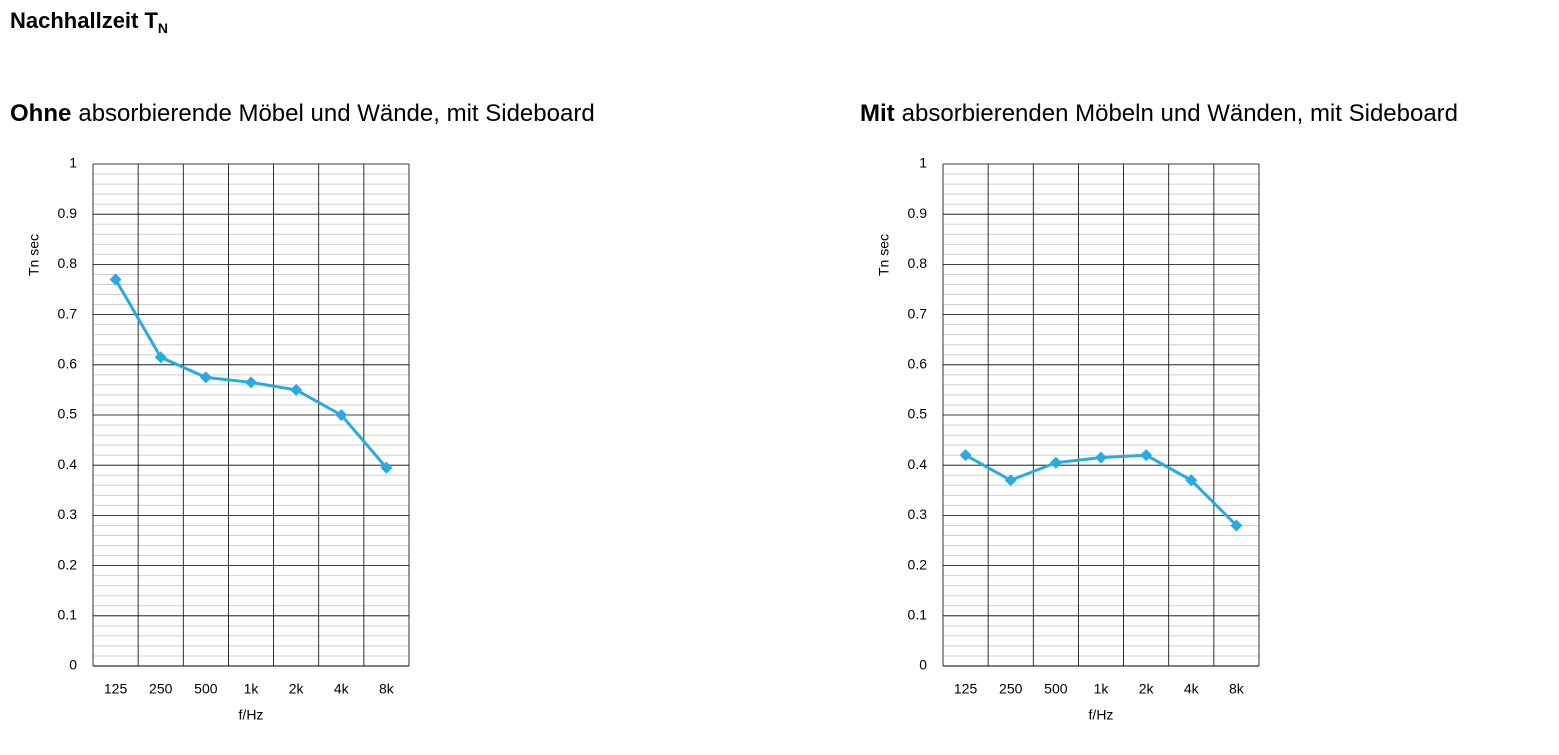 The image size is (1559, 755). Describe the element at coordinates (163, 28) in the screenshot. I see `title-subscript: N` at that location.